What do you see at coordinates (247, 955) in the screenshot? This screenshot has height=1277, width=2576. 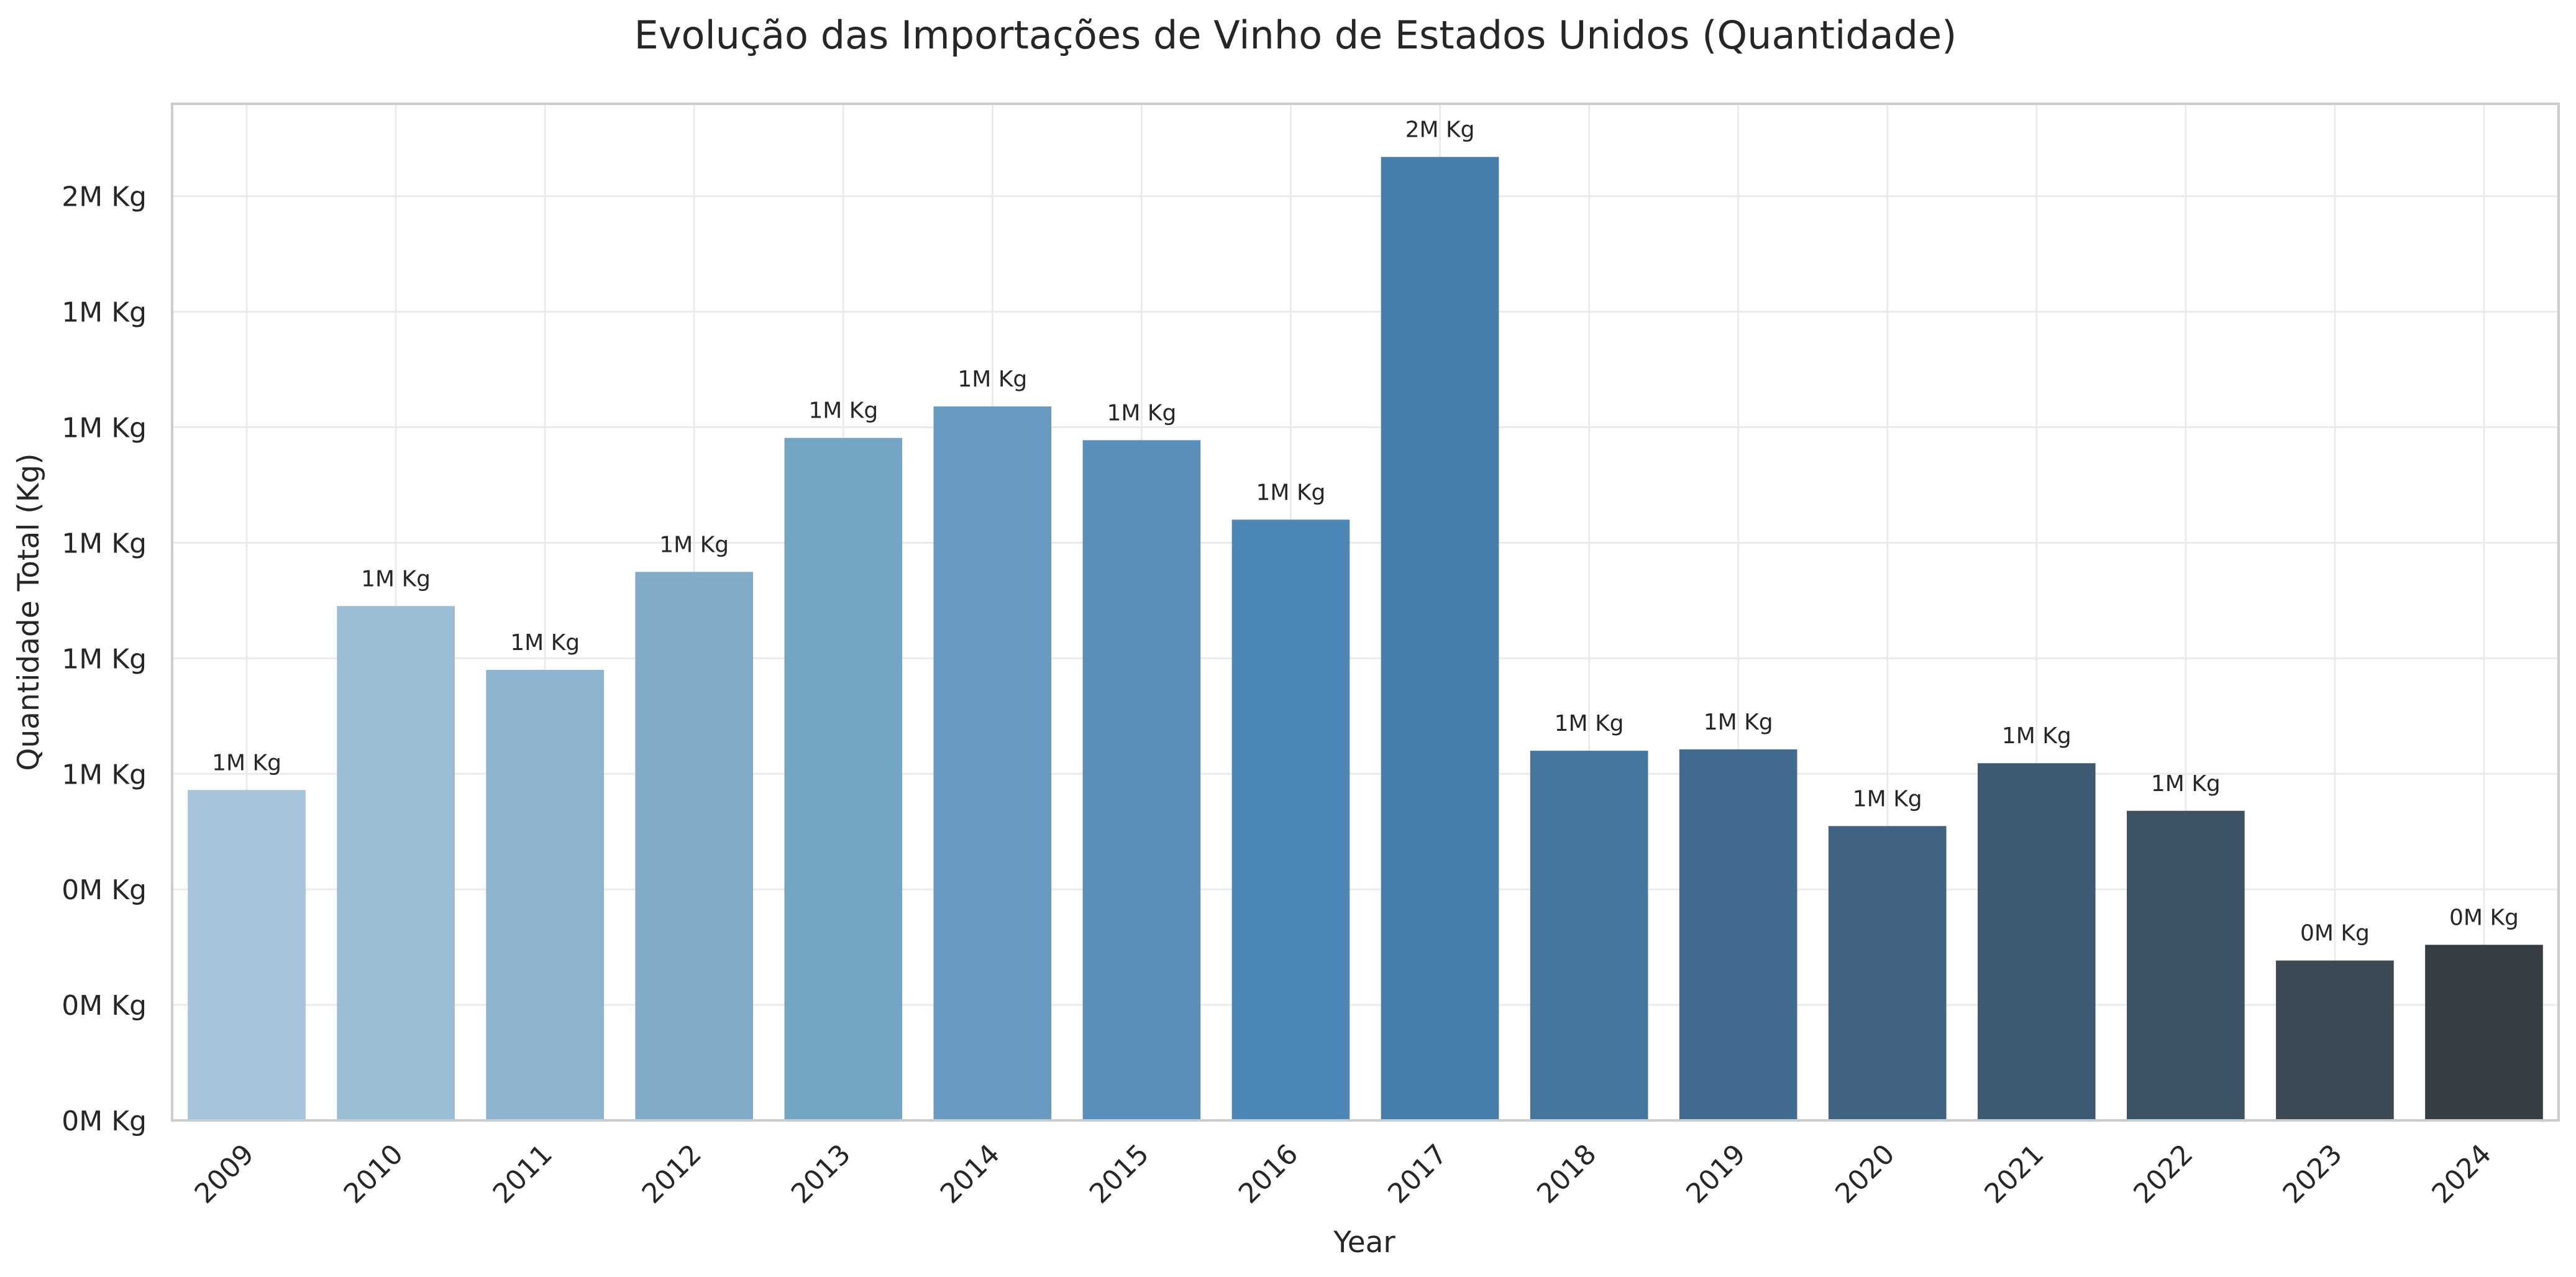 I see `bar-2009` at bounding box center [247, 955].